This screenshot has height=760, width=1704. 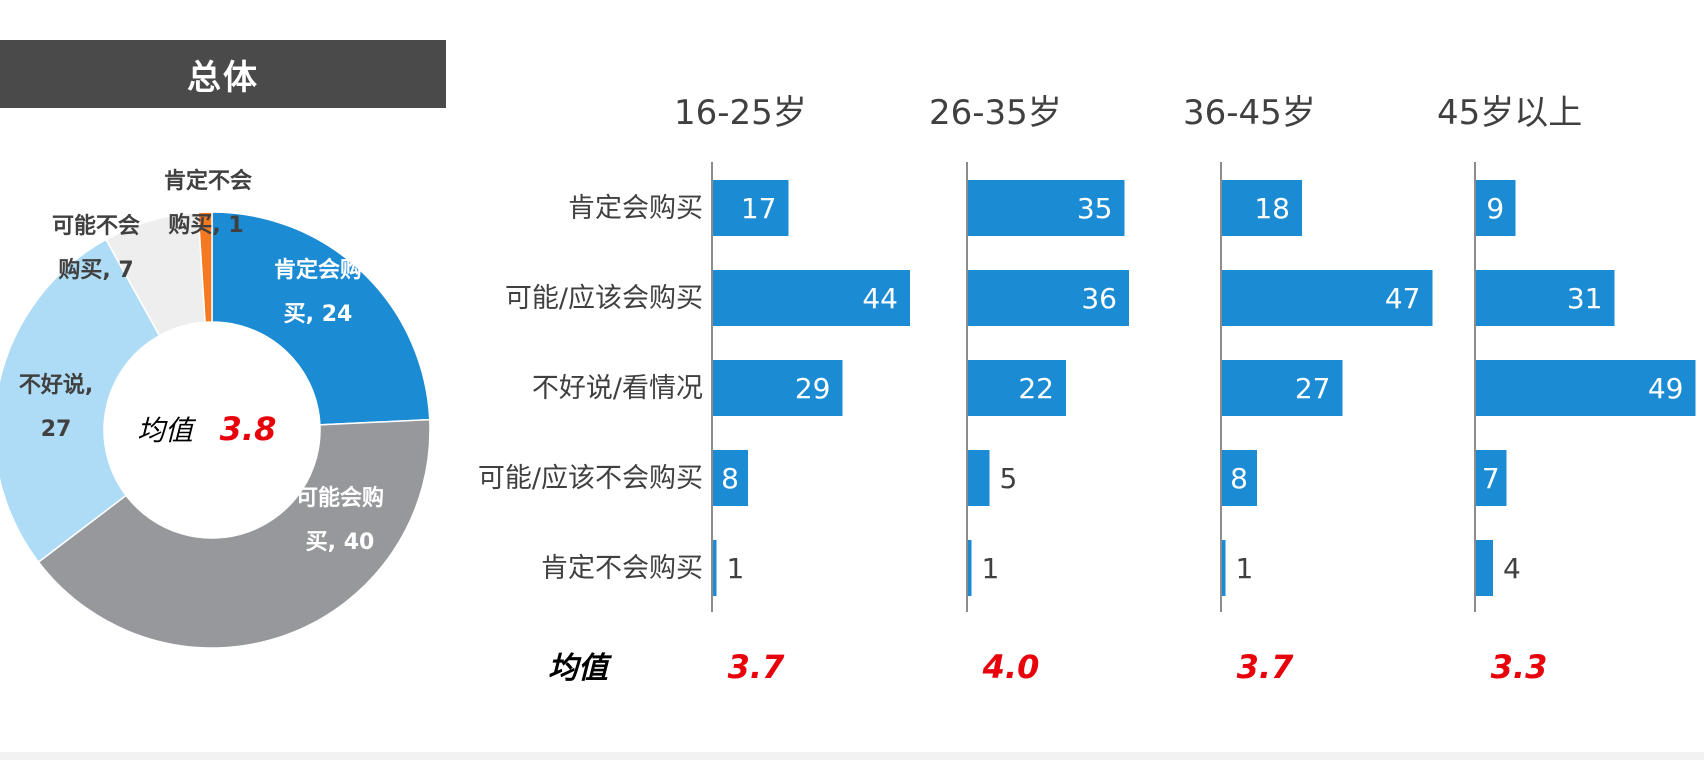 What do you see at coordinates (759, 208) in the screenshot?
I see `bar-value-label: 17` at bounding box center [759, 208].